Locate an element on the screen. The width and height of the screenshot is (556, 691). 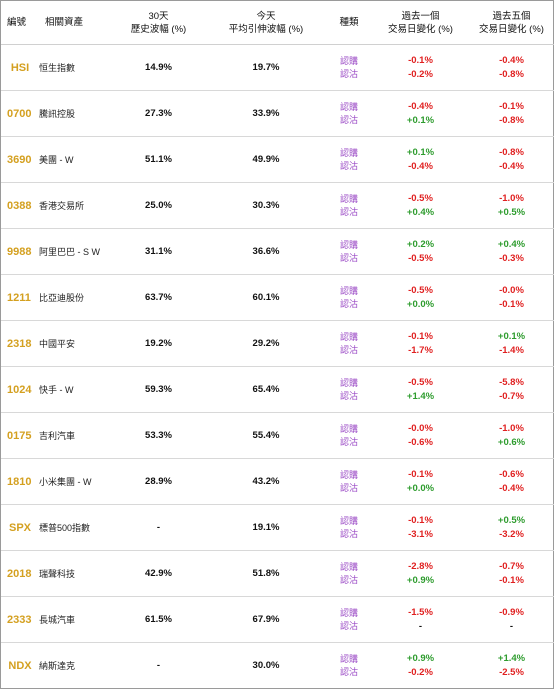
implied-volatility-value: 60.1% is located at coordinates (266, 297).